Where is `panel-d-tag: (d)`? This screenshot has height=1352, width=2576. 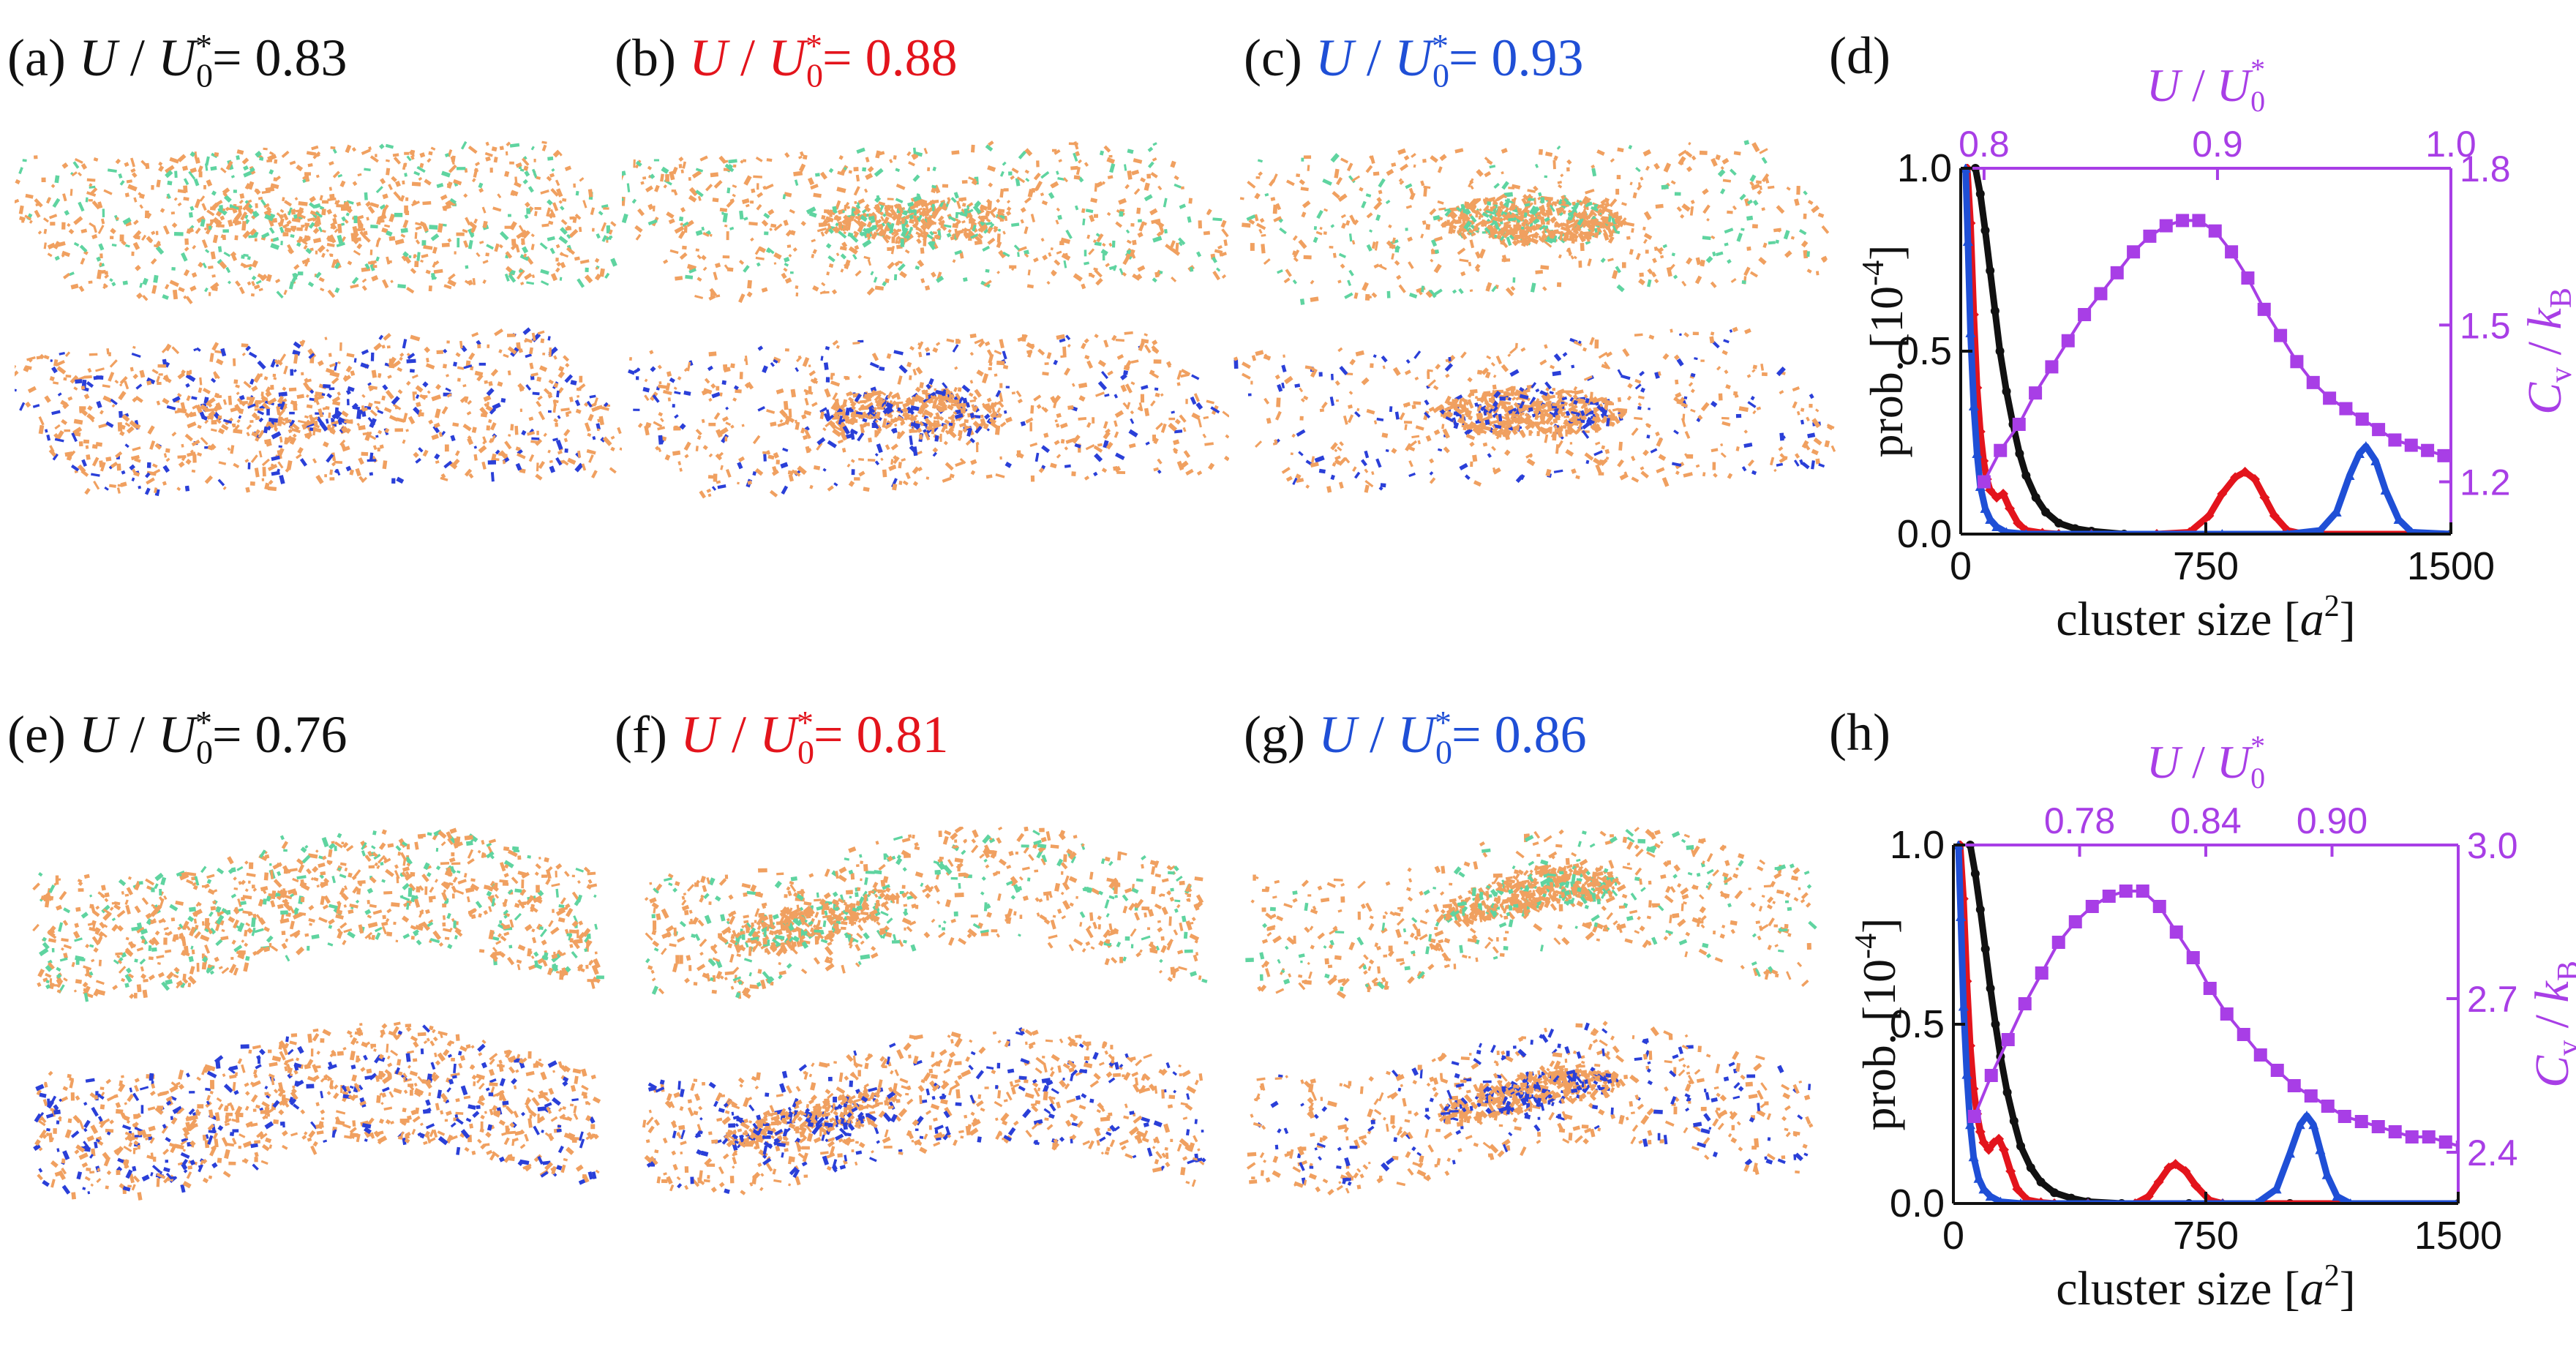 panel-d-tag: (d) is located at coordinates (1859, 55).